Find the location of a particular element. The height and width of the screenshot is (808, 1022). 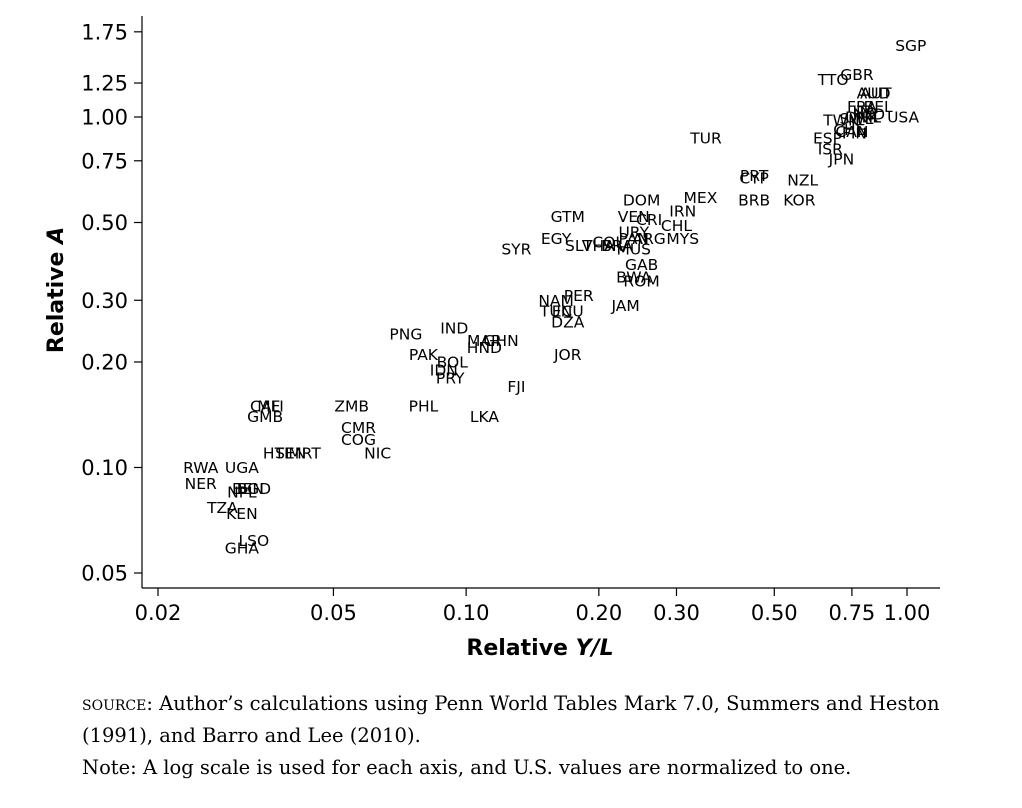

point-label-bel: BEL is located at coordinates (878, 107).